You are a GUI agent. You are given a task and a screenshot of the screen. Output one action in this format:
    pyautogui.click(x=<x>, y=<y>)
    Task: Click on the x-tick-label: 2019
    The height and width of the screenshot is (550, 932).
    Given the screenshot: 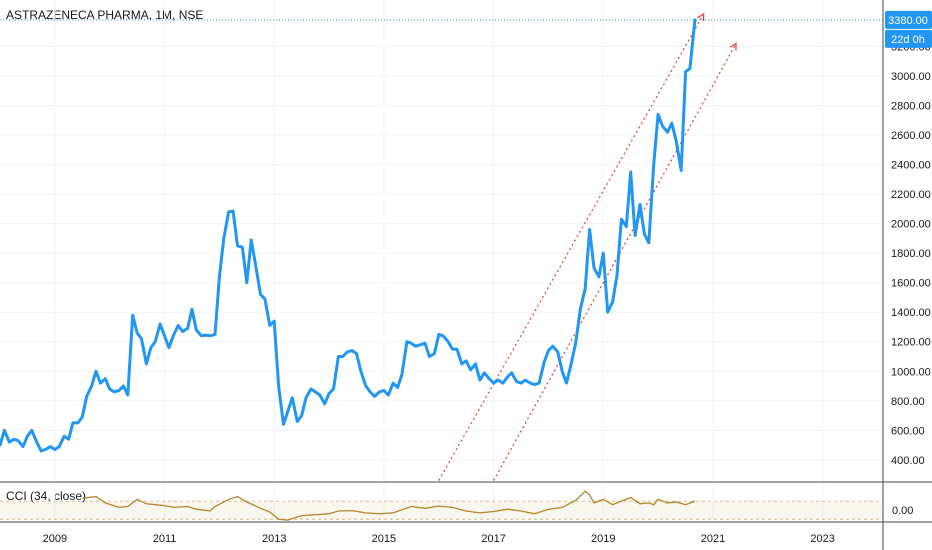 What is the action you would take?
    pyautogui.click(x=603, y=539)
    